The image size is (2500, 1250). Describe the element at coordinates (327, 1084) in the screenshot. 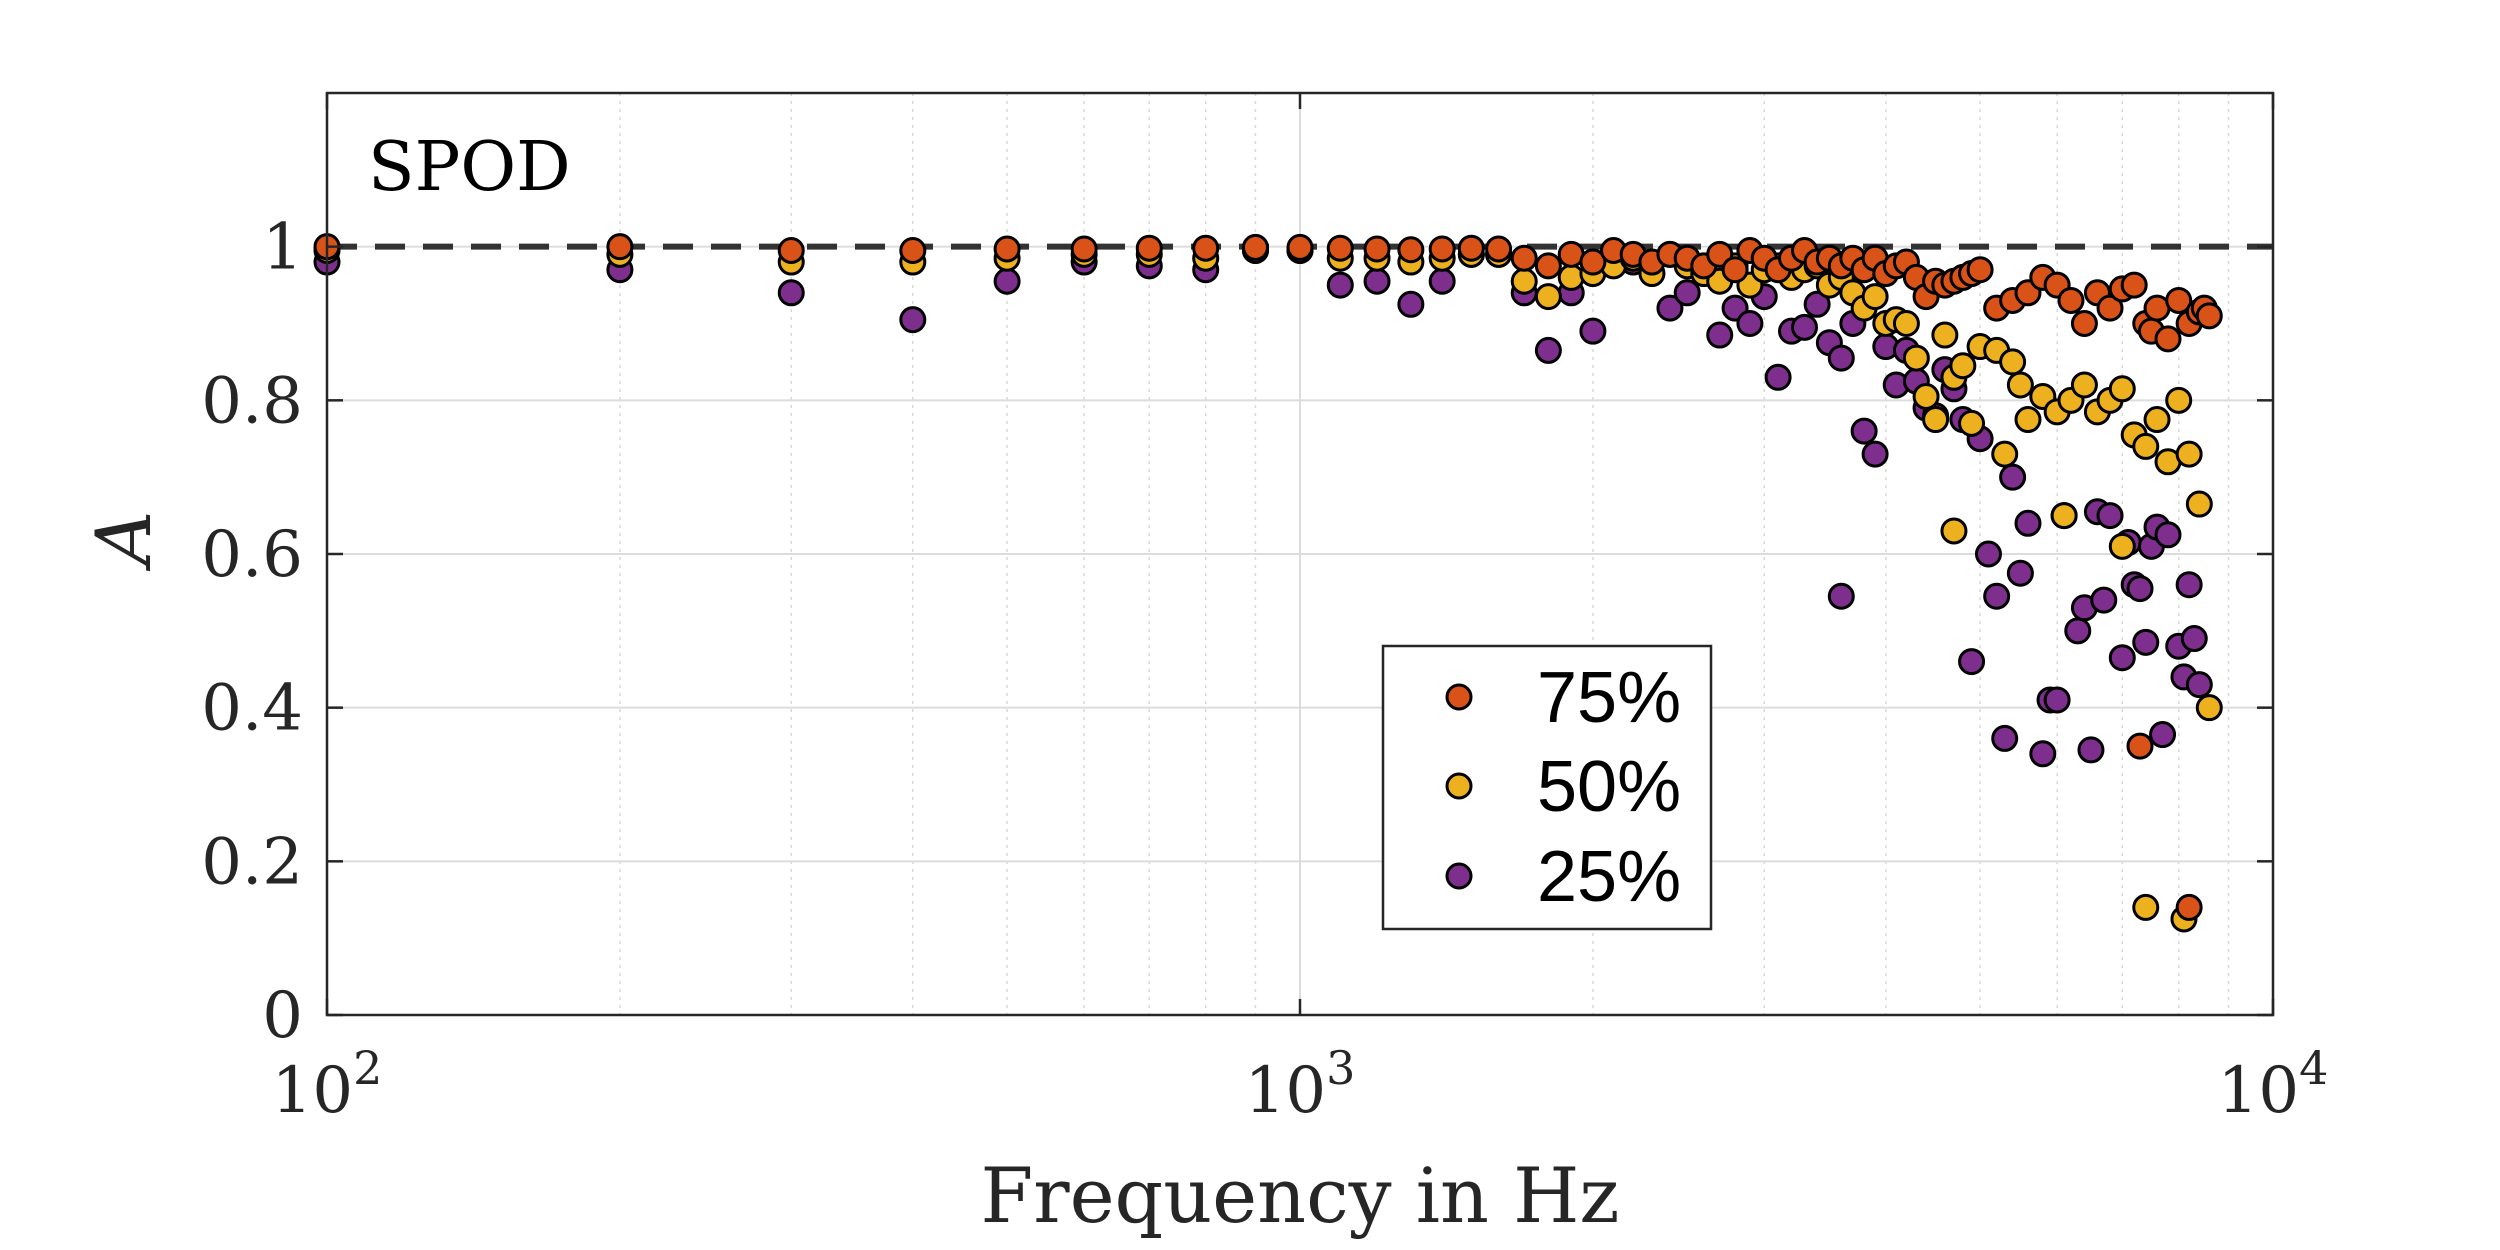

I see `x-tick-label: 10²` at that location.